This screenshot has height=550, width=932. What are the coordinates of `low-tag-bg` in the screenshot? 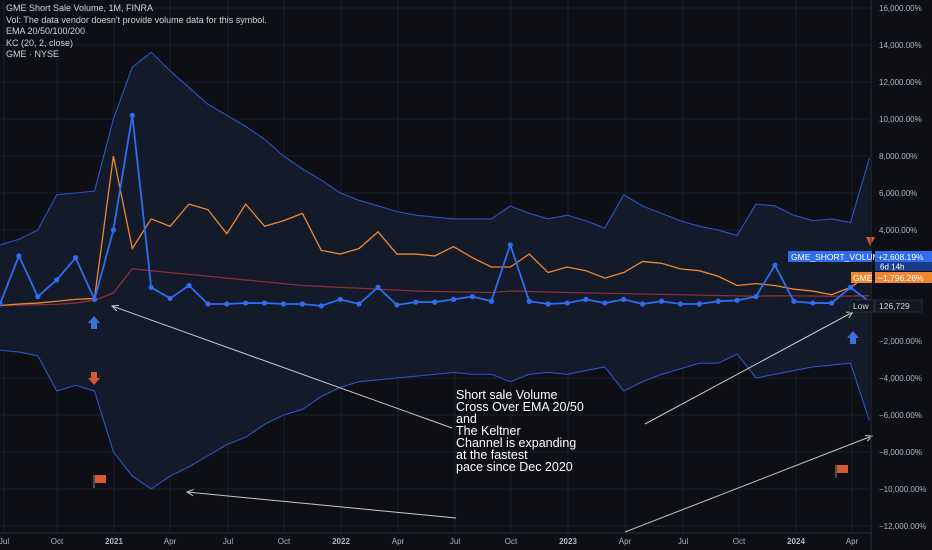 It's located at (862, 306).